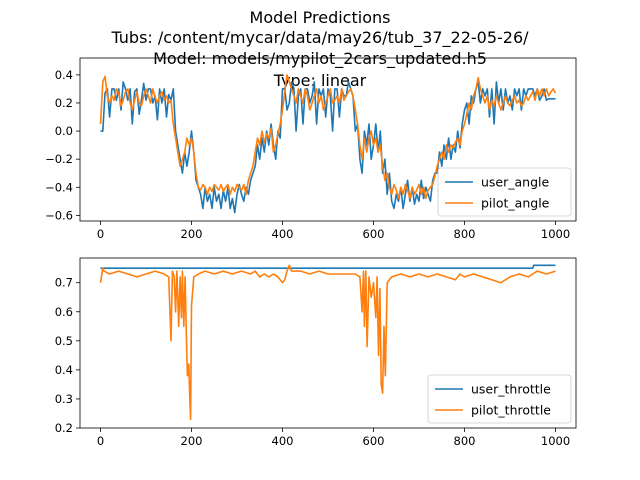 The height and width of the screenshot is (480, 640). Describe the element at coordinates (59, 215) in the screenshot. I see `y-tick-label: −0.6` at that location.